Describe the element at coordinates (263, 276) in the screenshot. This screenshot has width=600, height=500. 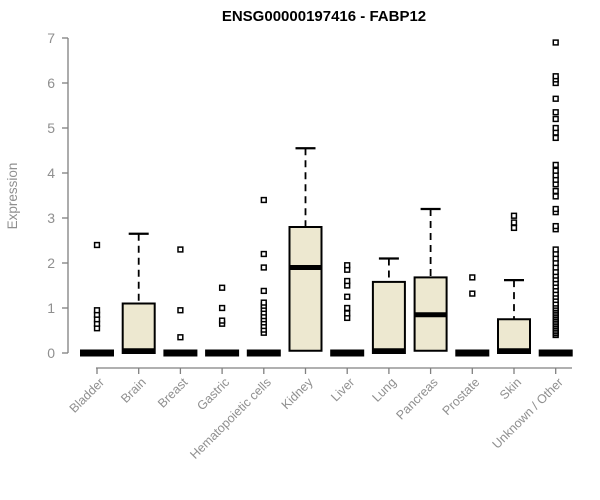
I see `boxplot-hematopoietic-cells` at that location.